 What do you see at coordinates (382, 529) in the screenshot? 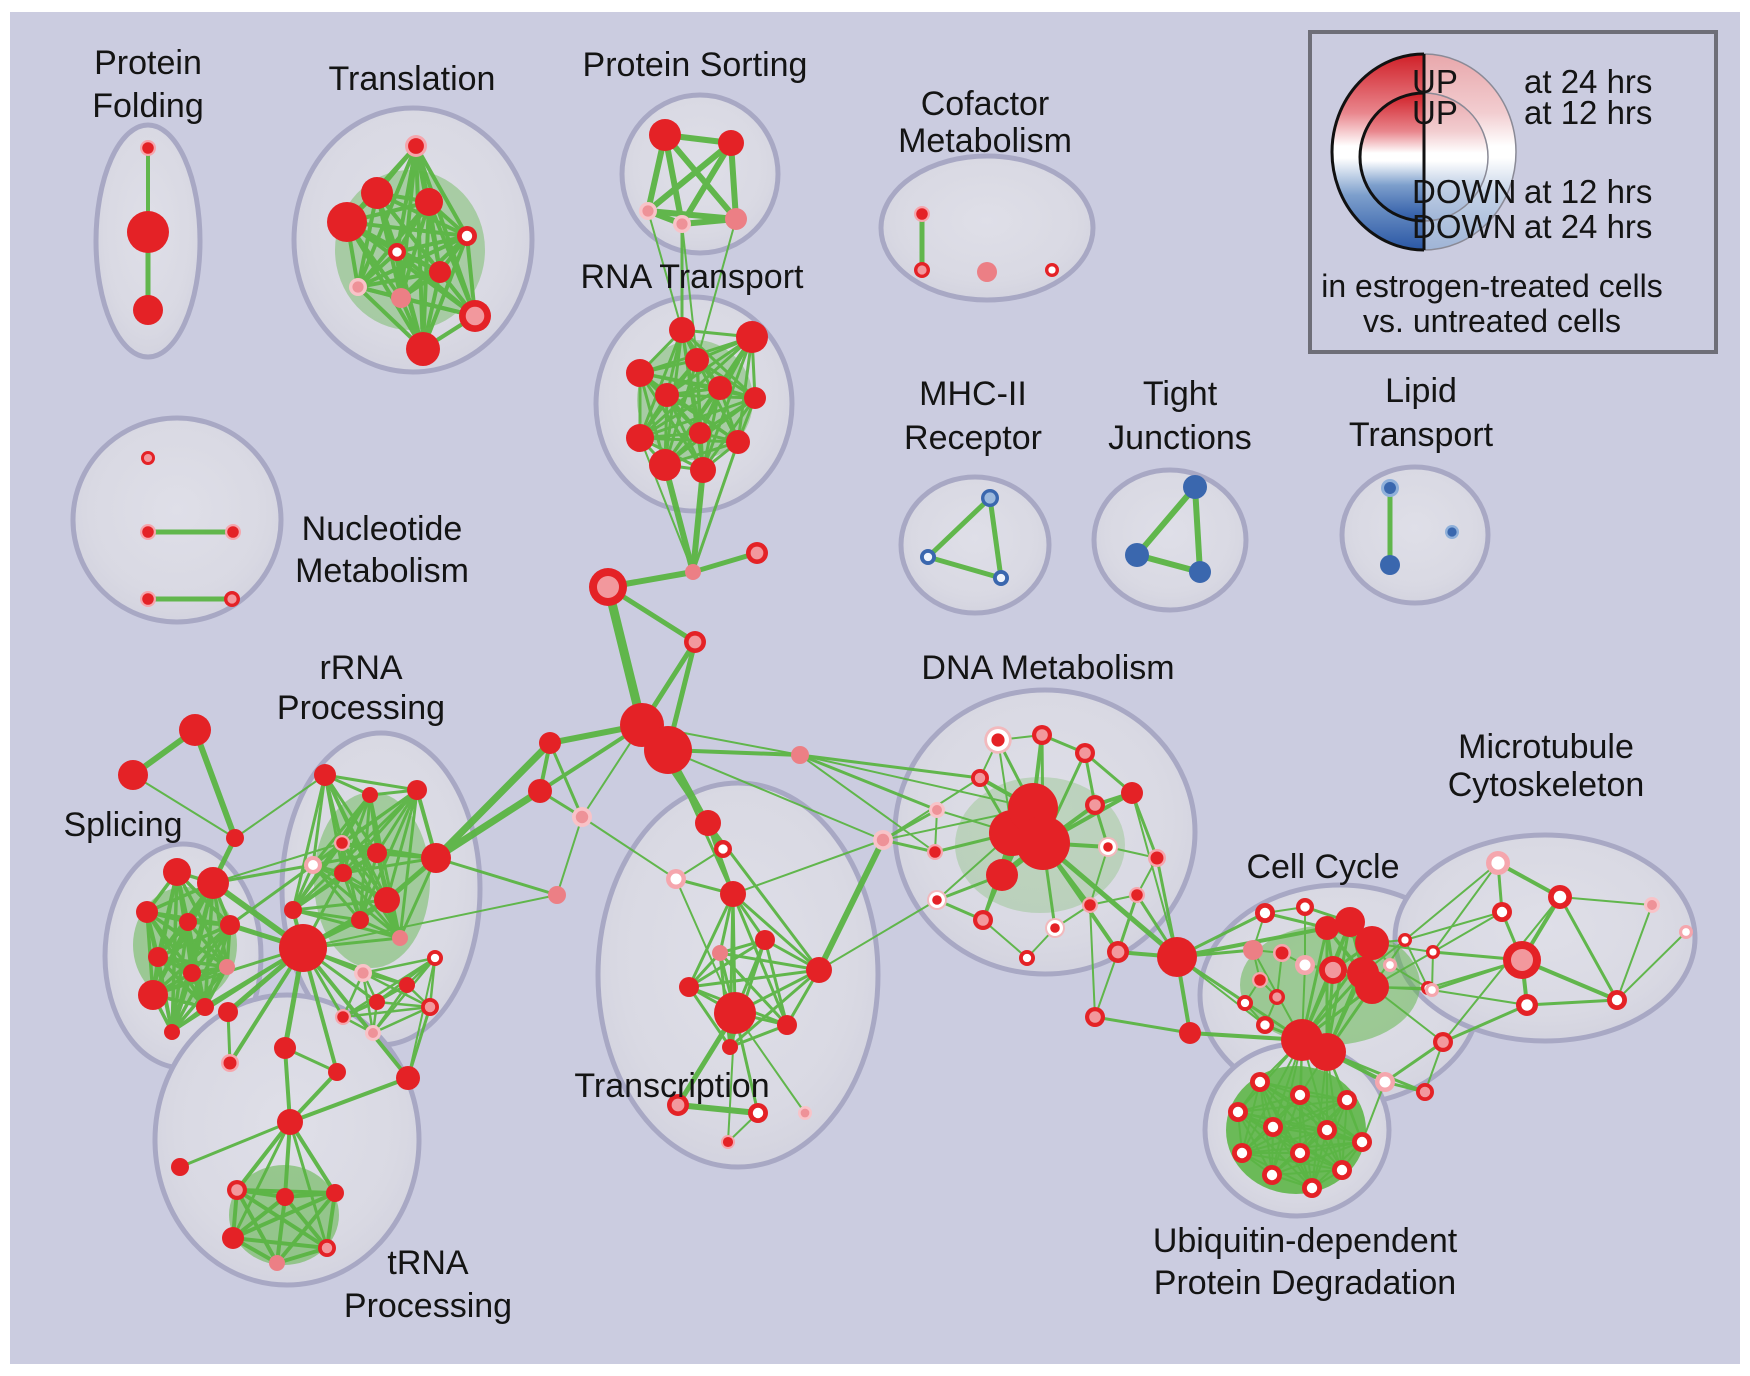
I see `cluster-label-nucleotide-metabolism: Nucleotide` at bounding box center [382, 529].